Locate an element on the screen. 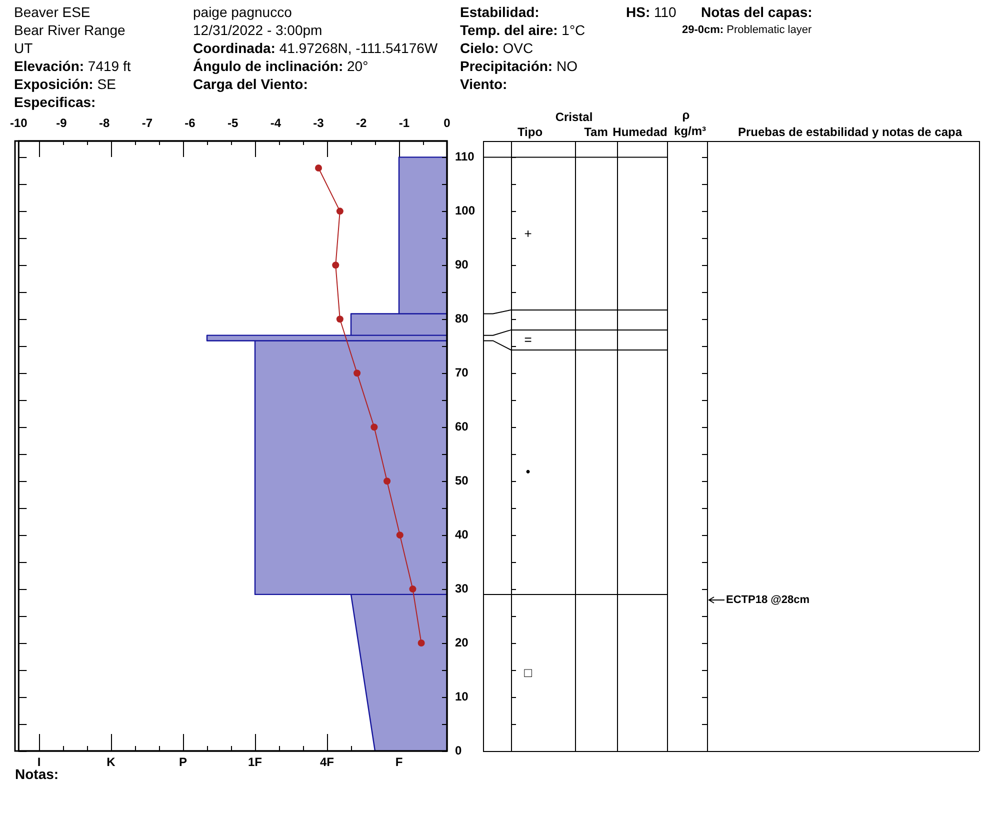 This screenshot has width=994, height=840. text: ρ is located at coordinates (686, 115).